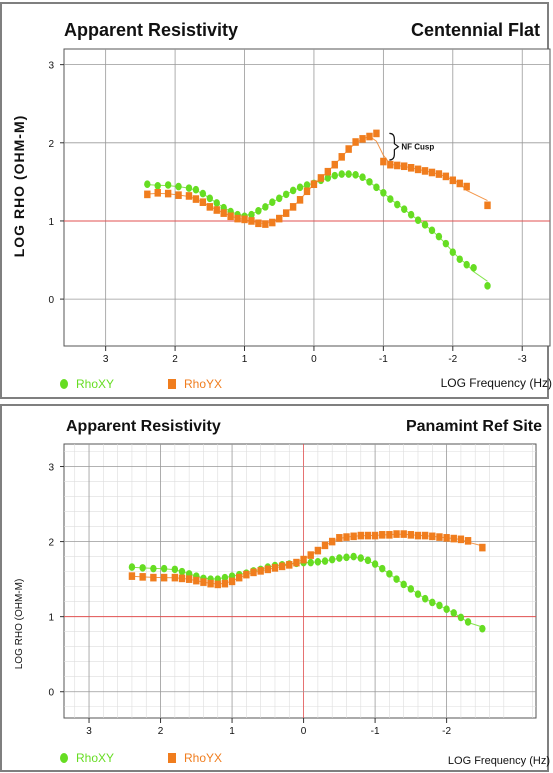 The image size is (553, 773). What do you see at coordinates (304, 731) in the screenshot?
I see `x-tick-label: 0` at bounding box center [304, 731].